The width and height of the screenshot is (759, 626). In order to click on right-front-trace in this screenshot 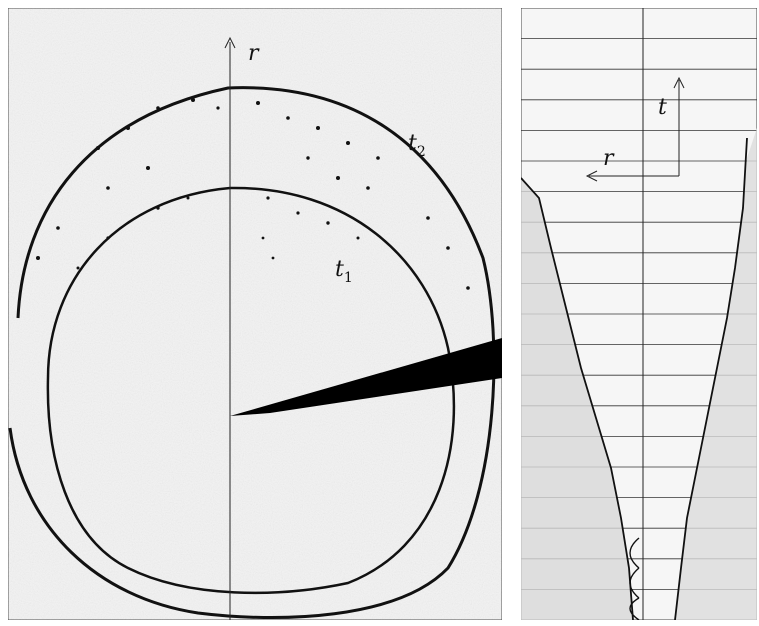, I will do `click(711, 378)`.